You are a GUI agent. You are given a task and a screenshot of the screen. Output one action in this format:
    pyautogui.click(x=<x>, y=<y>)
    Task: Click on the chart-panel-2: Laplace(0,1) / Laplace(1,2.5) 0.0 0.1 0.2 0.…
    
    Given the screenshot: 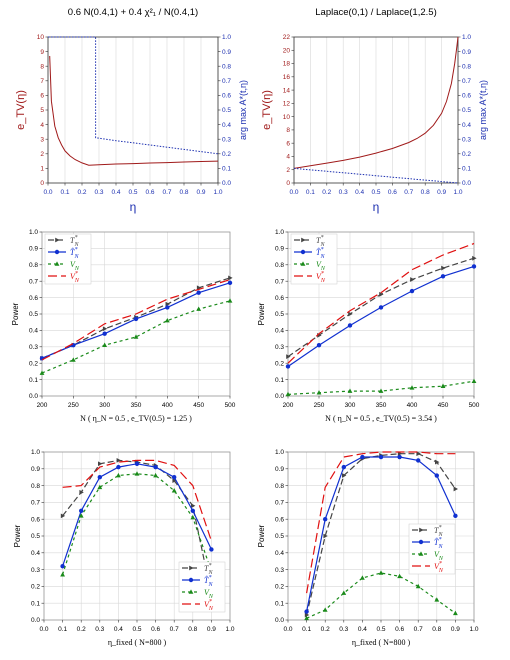 What is the action you would take?
    pyautogui.click(x=374, y=110)
    